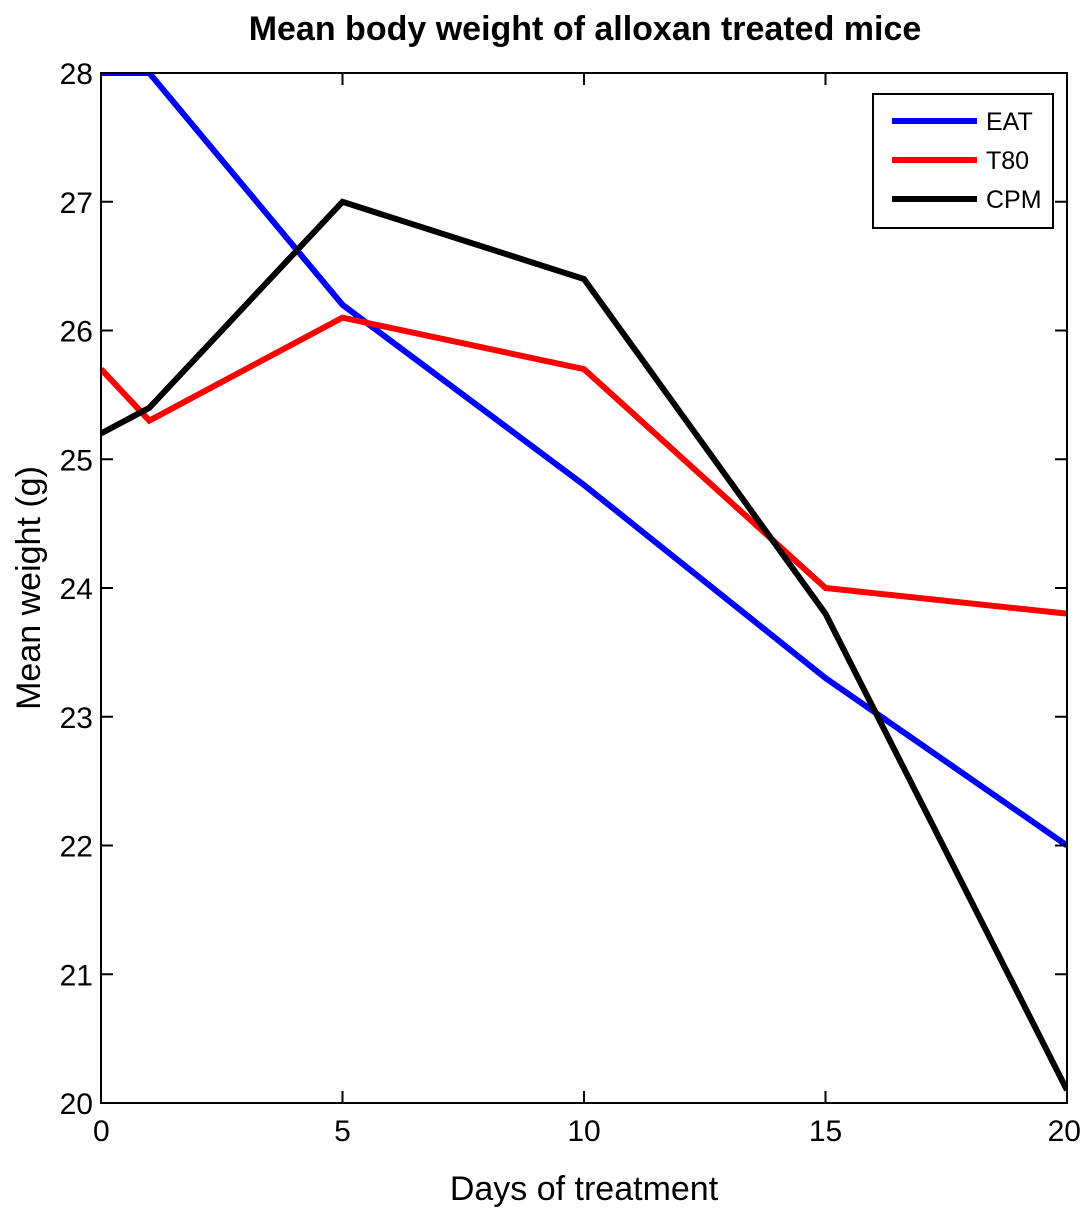  Describe the element at coordinates (29, 588) in the screenshot. I see `y-axis-label: Mean weight (g)` at that location.